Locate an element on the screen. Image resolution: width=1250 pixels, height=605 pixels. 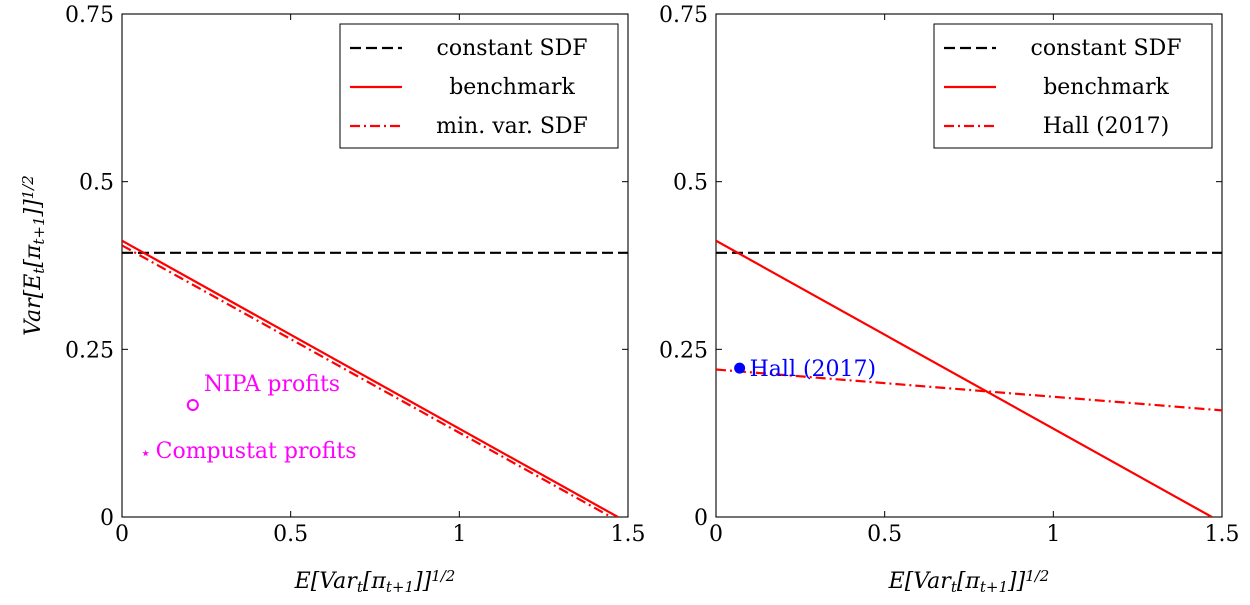
series-line-hall-2017 is located at coordinates (969, 390).